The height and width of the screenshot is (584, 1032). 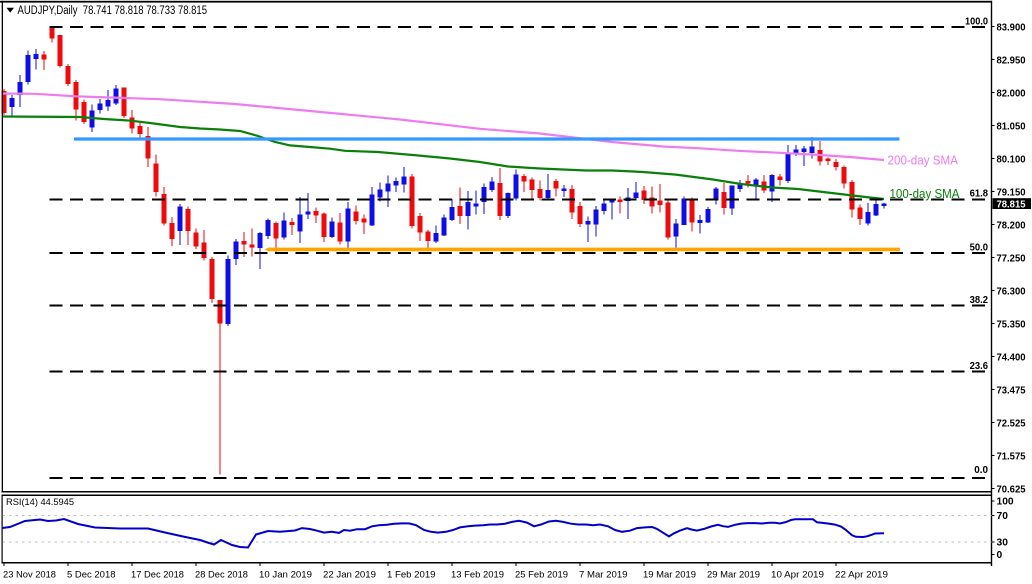 I want to click on svg-text: 0.0, so click(x=981, y=470).